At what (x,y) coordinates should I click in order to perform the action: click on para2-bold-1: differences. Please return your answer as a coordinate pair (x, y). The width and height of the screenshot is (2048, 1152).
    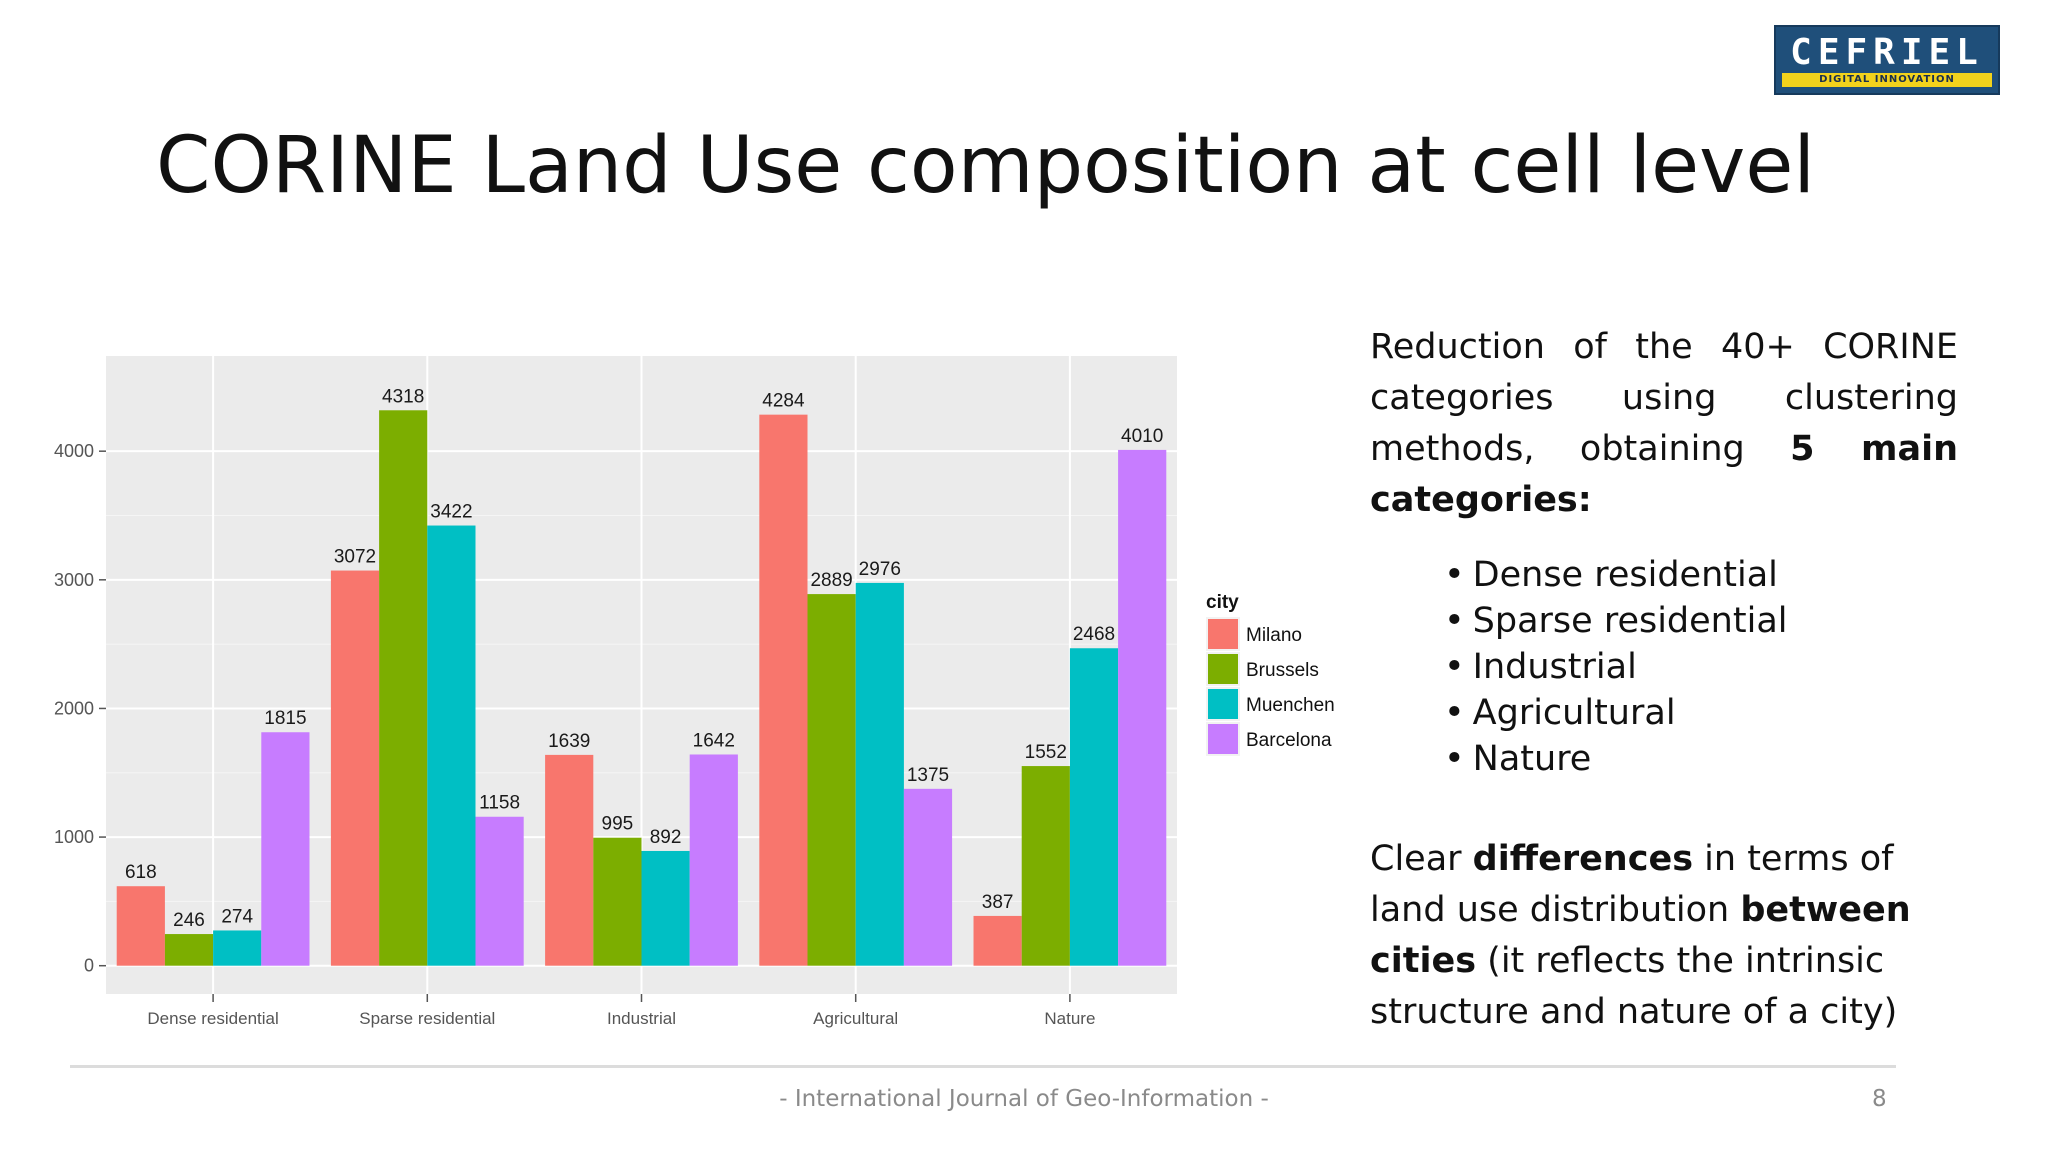
    Looking at the image, I should click on (1583, 859).